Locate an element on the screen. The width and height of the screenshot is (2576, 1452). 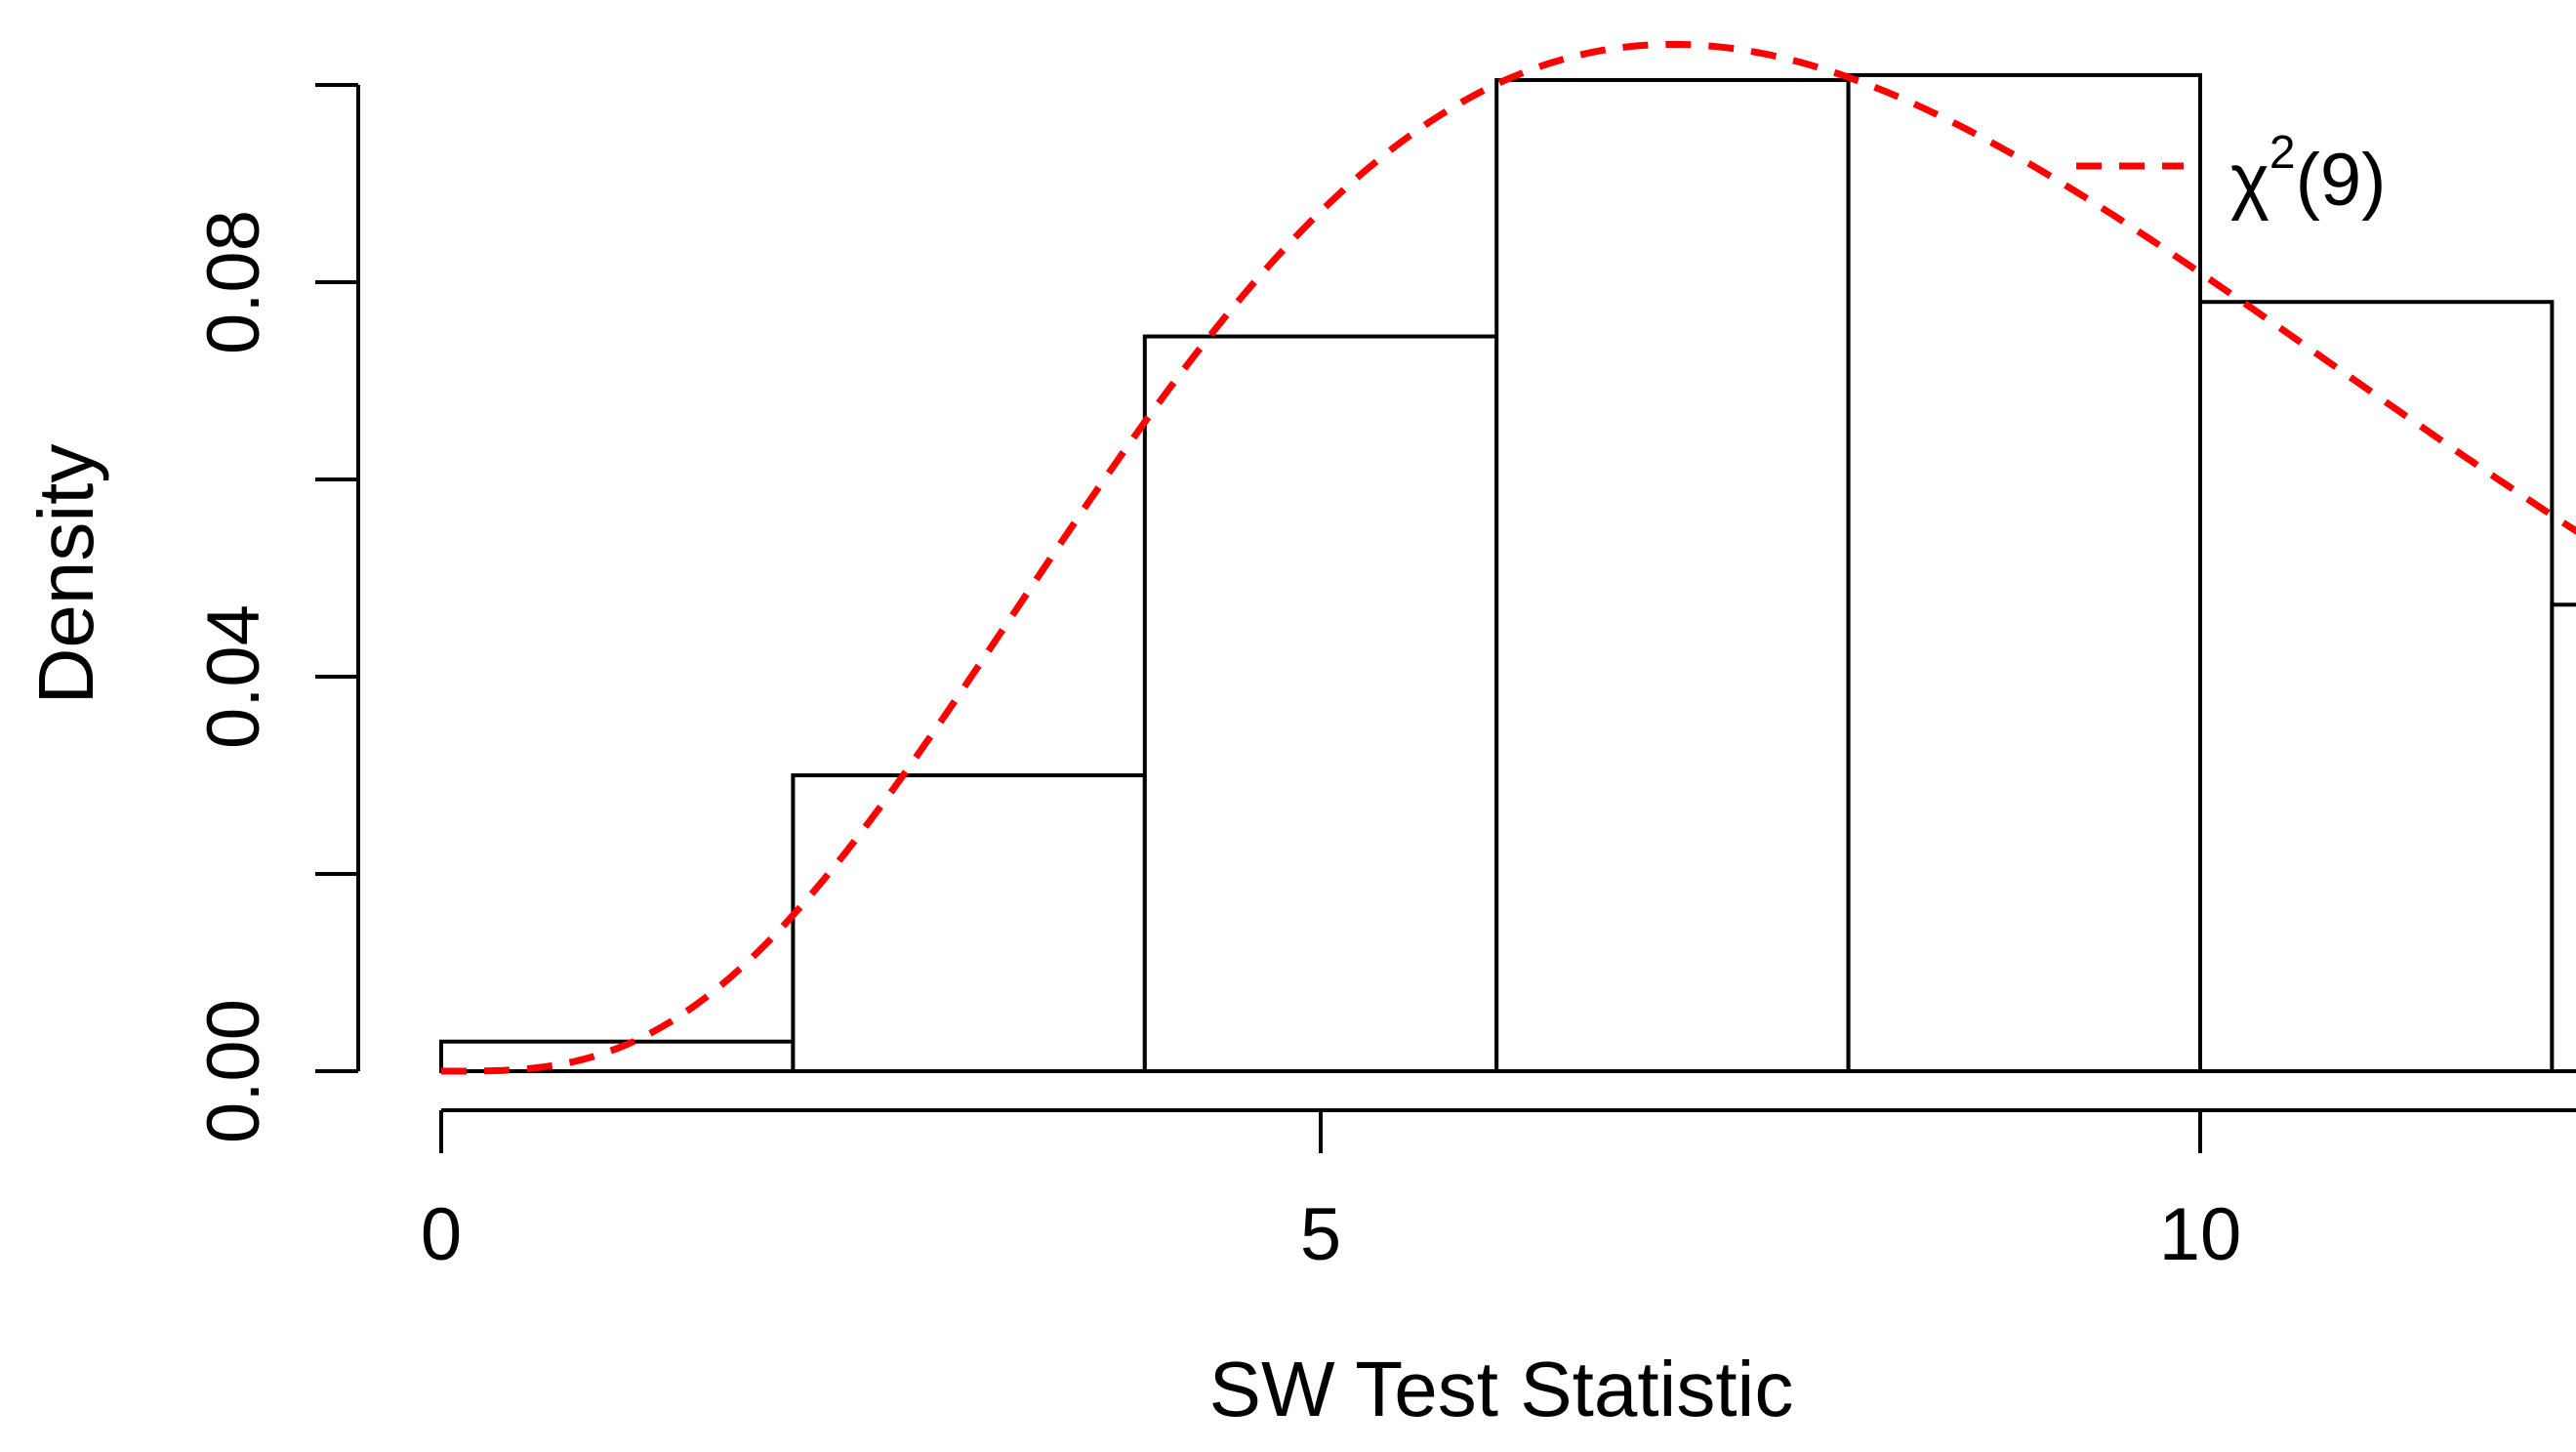
y-tick-label: 0.08 is located at coordinates (233, 282).